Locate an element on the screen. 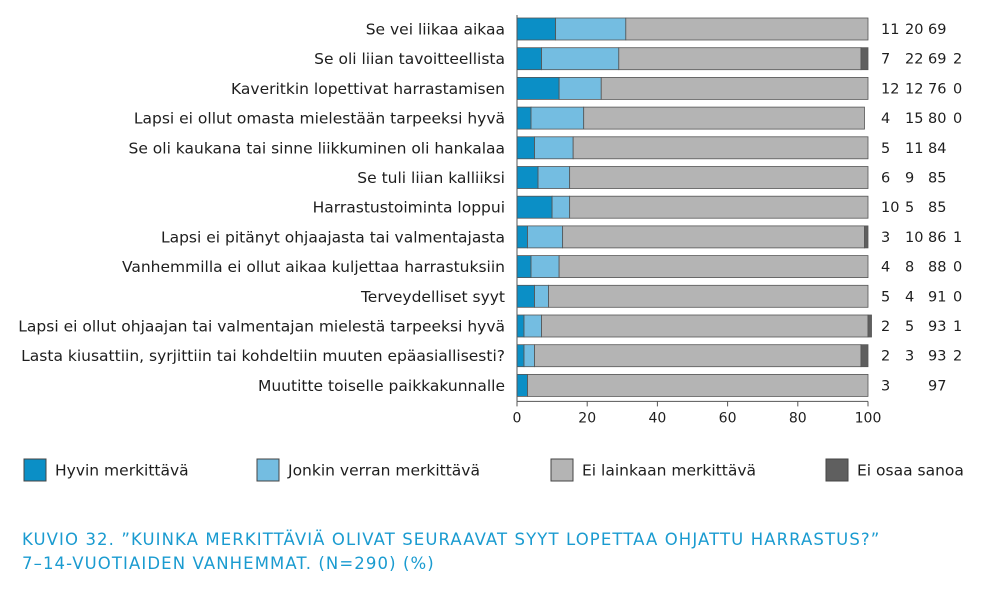  legend-label: Ei osaa sanoa is located at coordinates (910, 471).